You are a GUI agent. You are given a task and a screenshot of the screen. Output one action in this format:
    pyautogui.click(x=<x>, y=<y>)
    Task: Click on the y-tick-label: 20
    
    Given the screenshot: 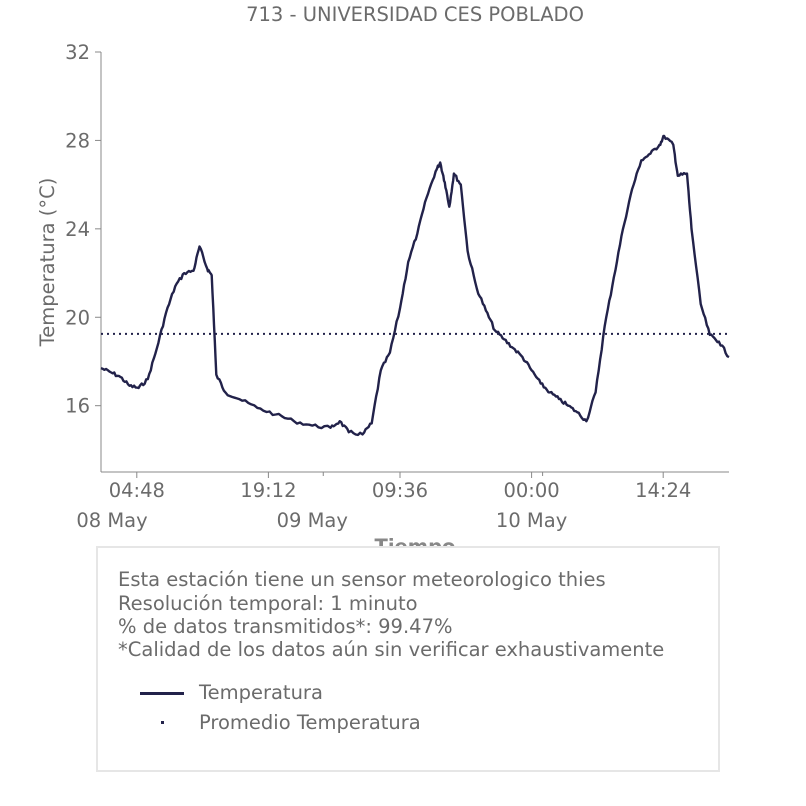 What is the action you would take?
    pyautogui.click(x=77, y=317)
    